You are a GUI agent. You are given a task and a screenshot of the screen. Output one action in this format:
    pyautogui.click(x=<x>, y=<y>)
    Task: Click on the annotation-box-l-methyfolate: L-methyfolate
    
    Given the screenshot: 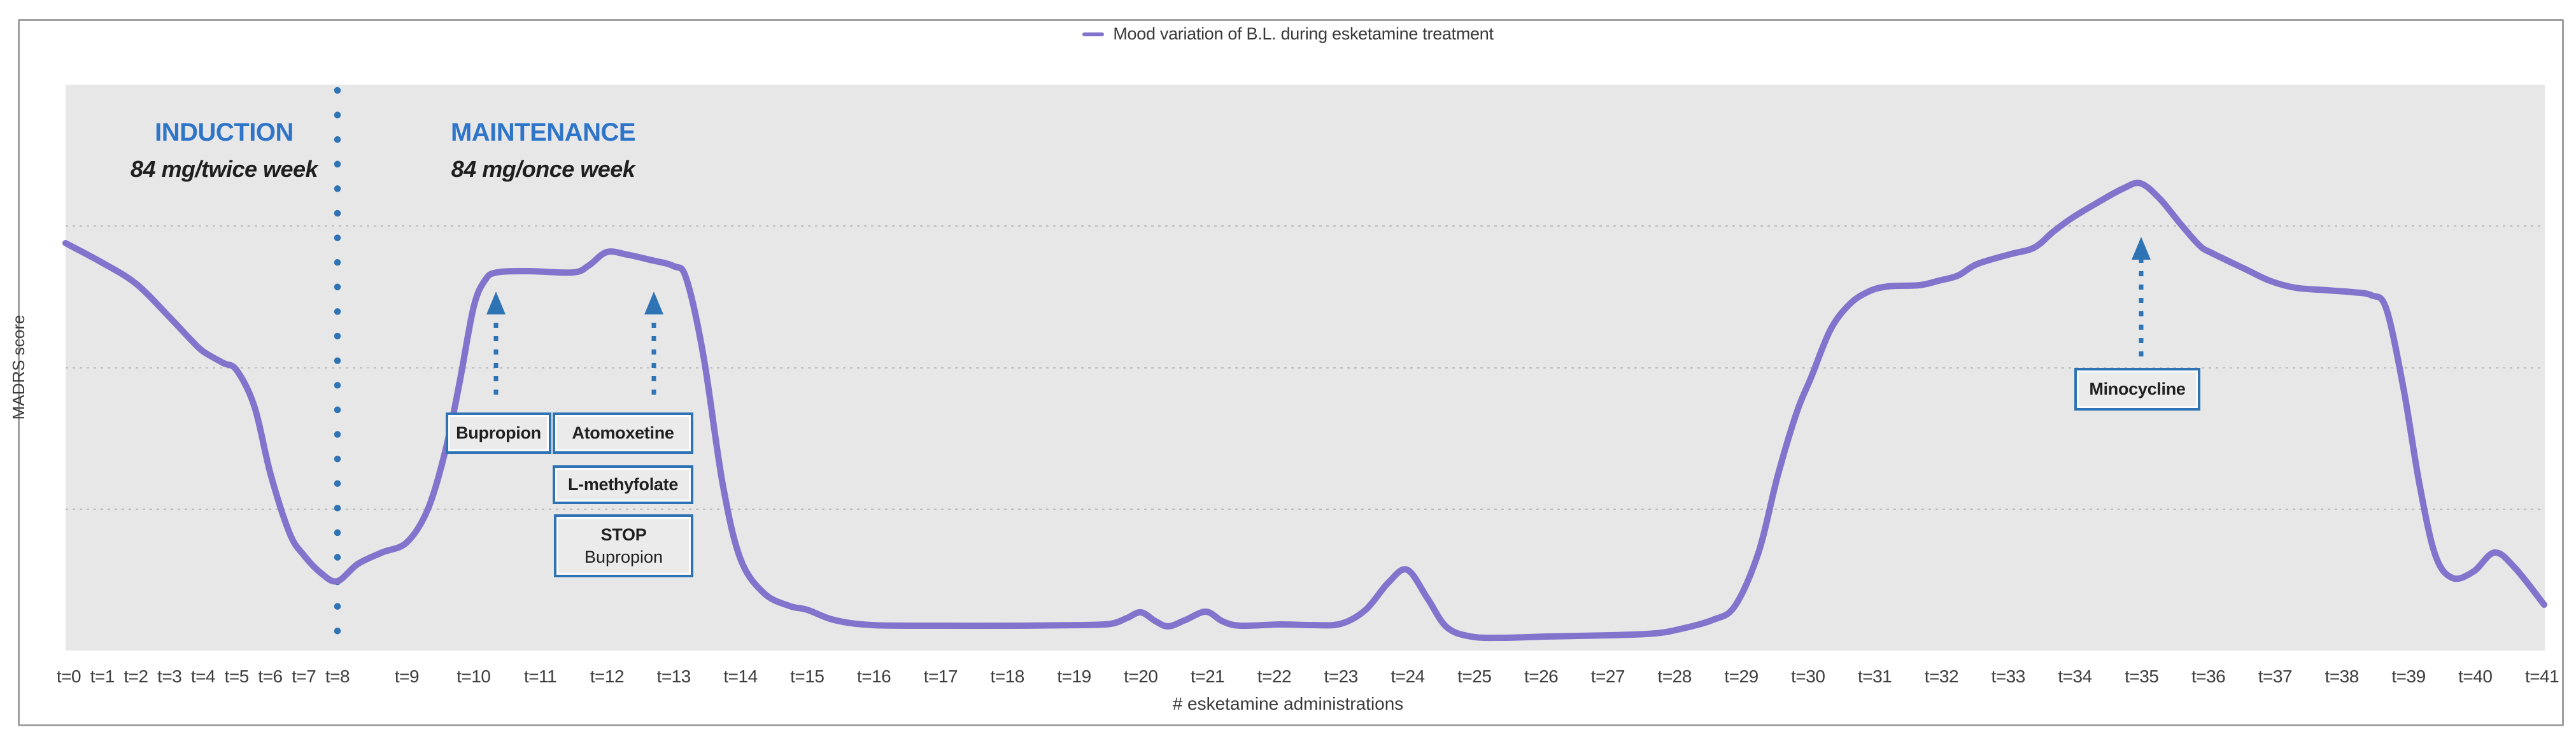 What is the action you would take?
    pyautogui.click(x=623, y=484)
    